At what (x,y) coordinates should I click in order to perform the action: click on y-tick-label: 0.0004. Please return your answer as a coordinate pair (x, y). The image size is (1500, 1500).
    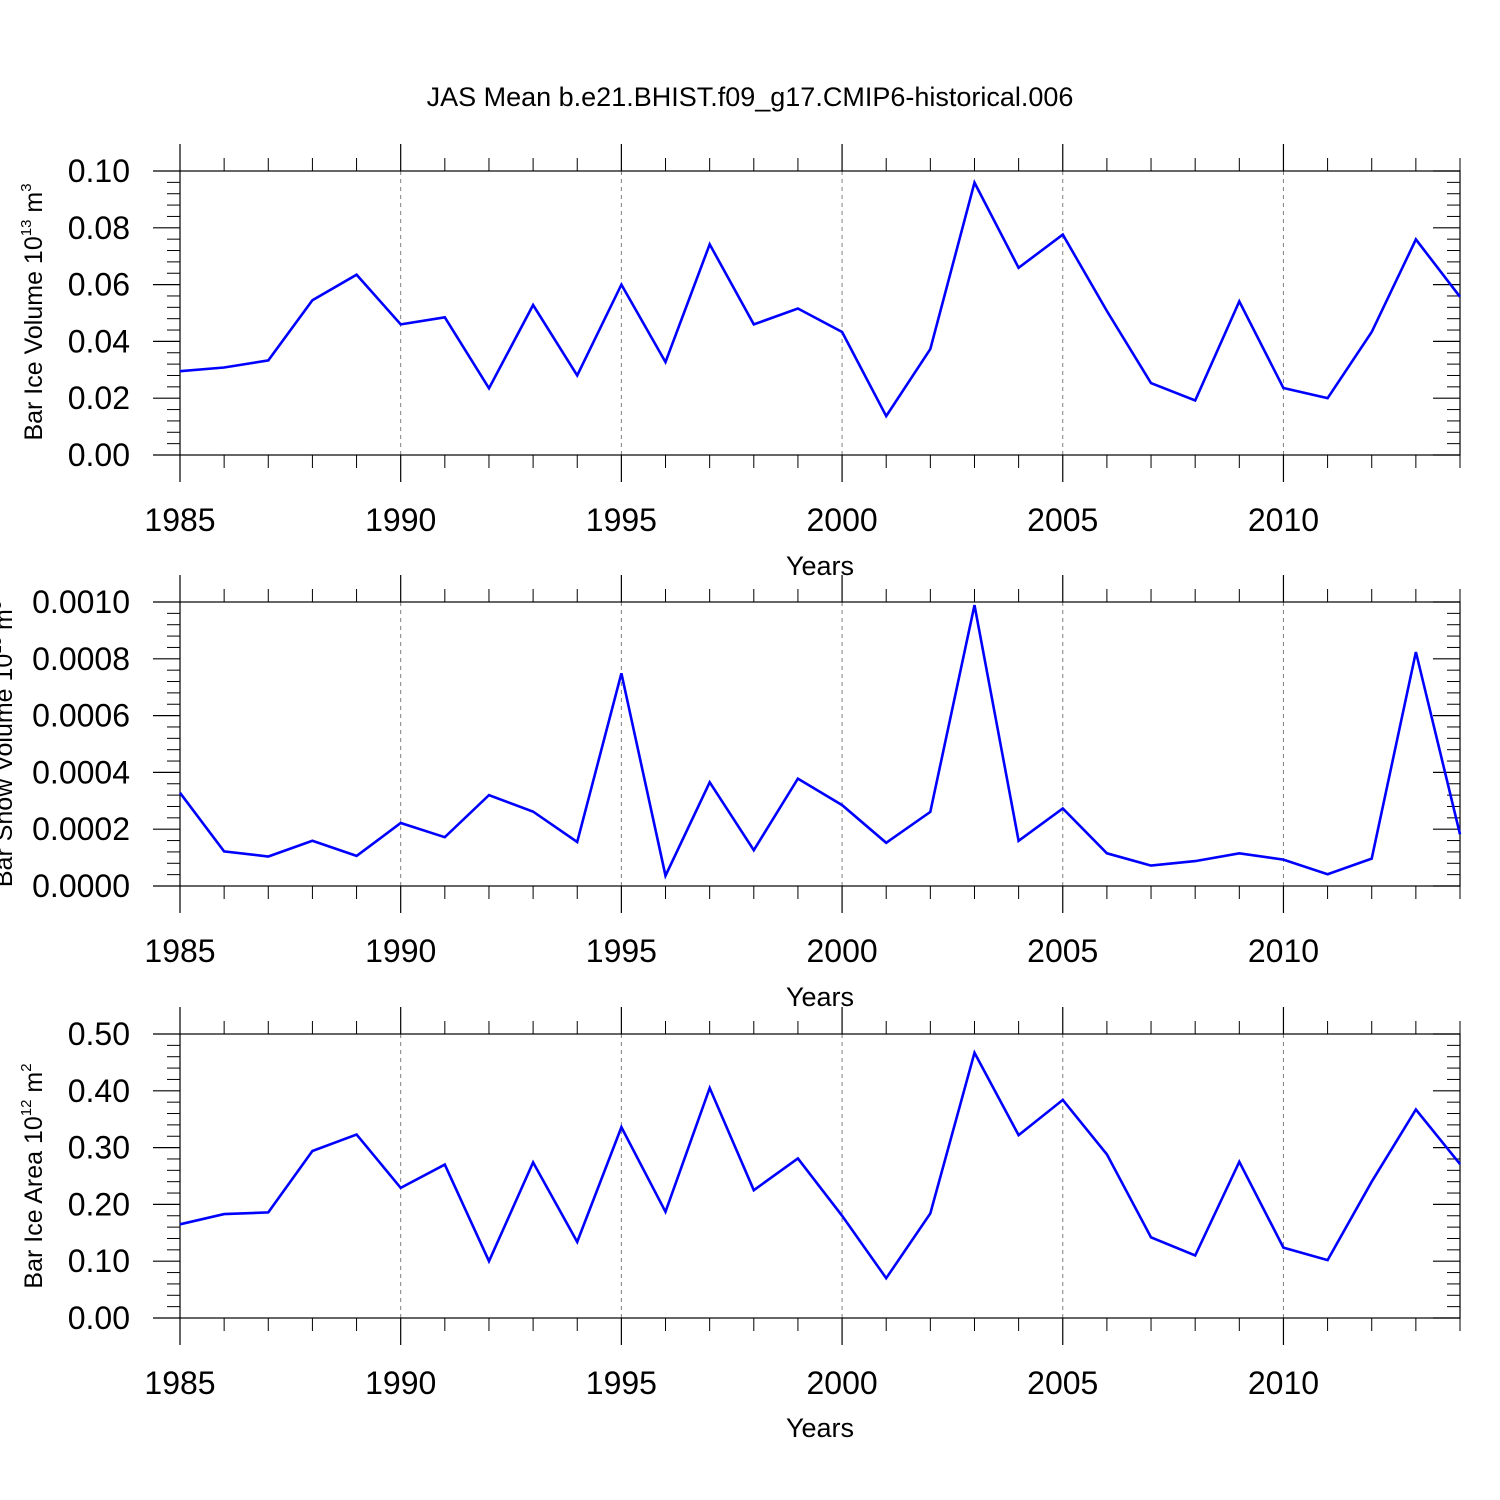
    Looking at the image, I should click on (81, 772).